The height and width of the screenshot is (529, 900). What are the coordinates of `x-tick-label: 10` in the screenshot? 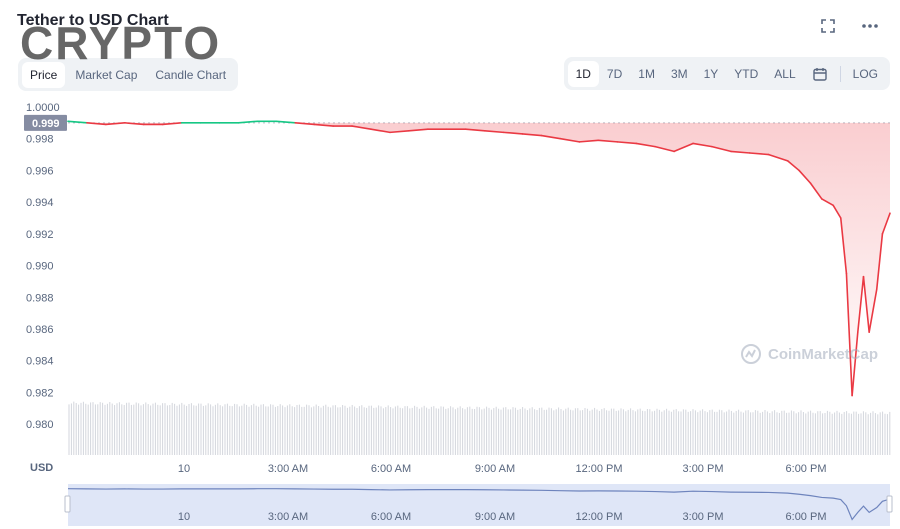 It's located at (184, 469).